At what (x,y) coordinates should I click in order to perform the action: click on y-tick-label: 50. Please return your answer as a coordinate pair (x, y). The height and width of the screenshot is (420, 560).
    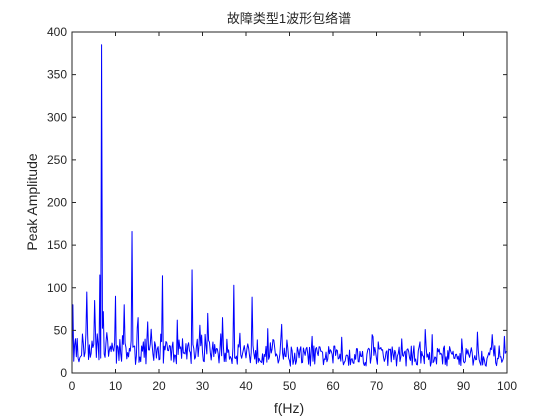
    Looking at the image, I should click on (61, 330).